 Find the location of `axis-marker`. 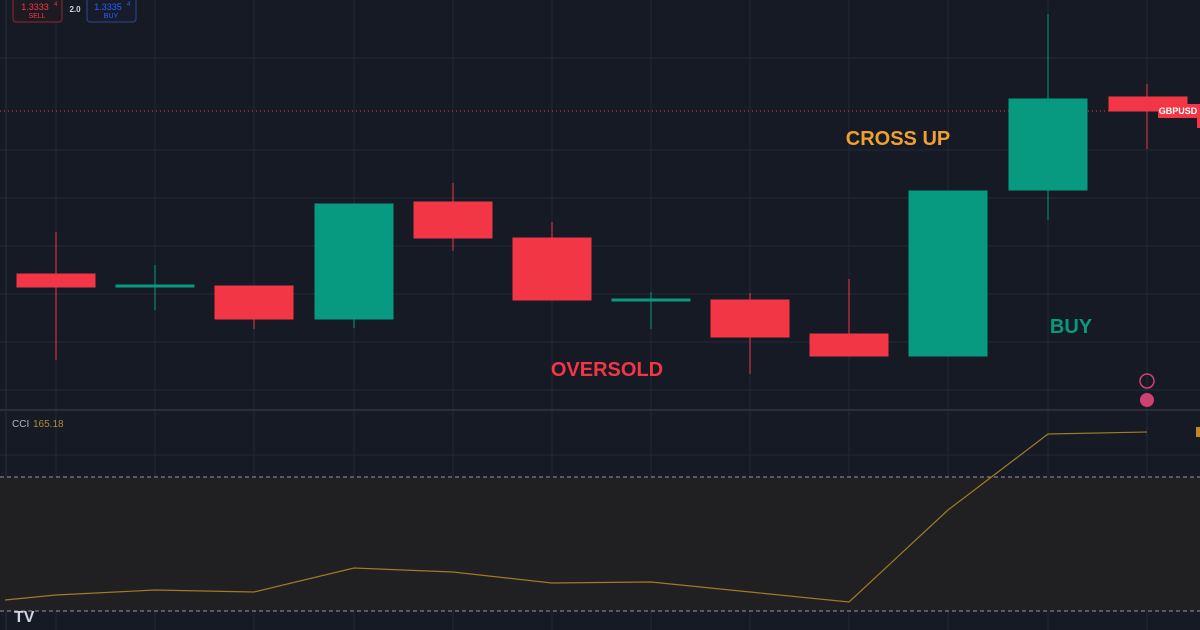

axis-marker is located at coordinates (1198, 116).